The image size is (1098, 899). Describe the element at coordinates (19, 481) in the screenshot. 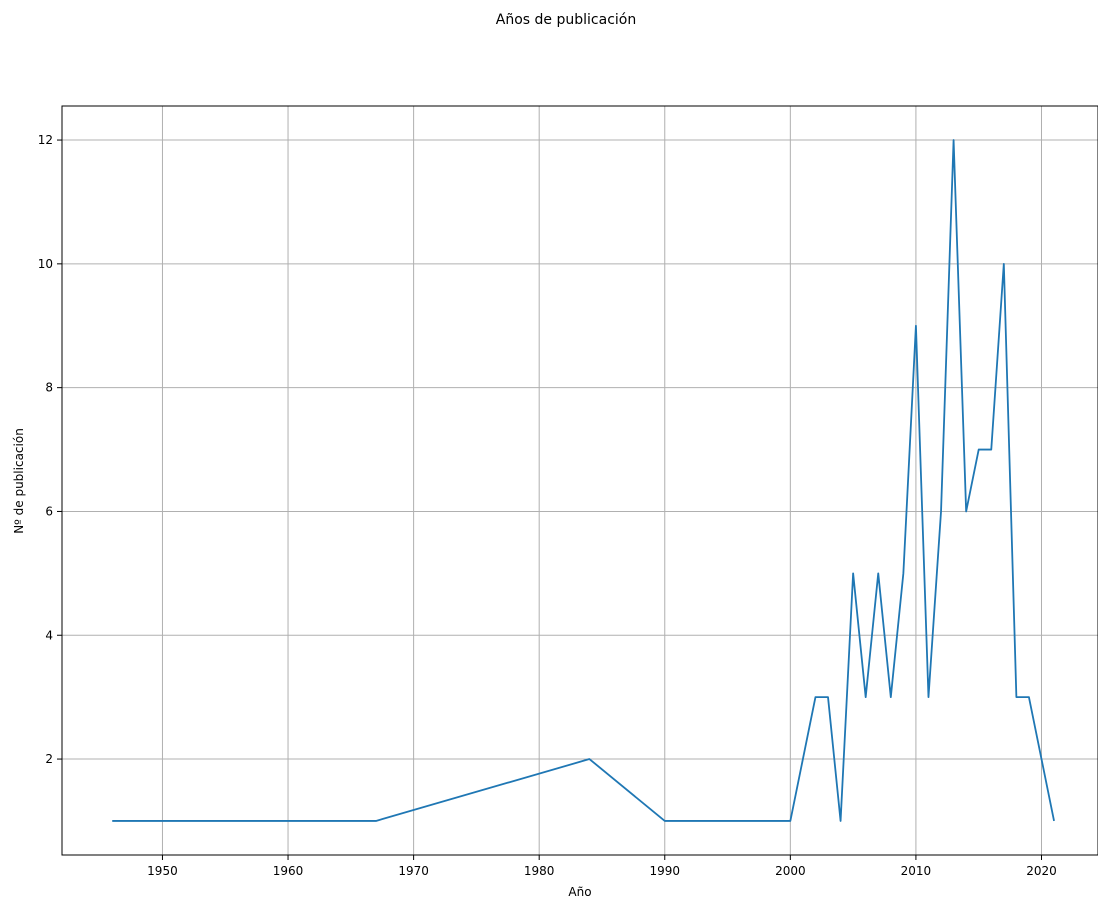

I see `y-axis-label: Nº de publicación` at that location.